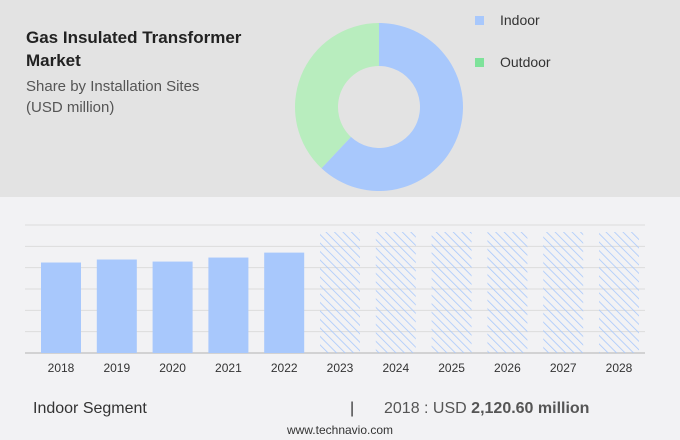 This screenshot has height=440, width=680. I want to click on segment-value: 2,120.60 million, so click(530, 408).